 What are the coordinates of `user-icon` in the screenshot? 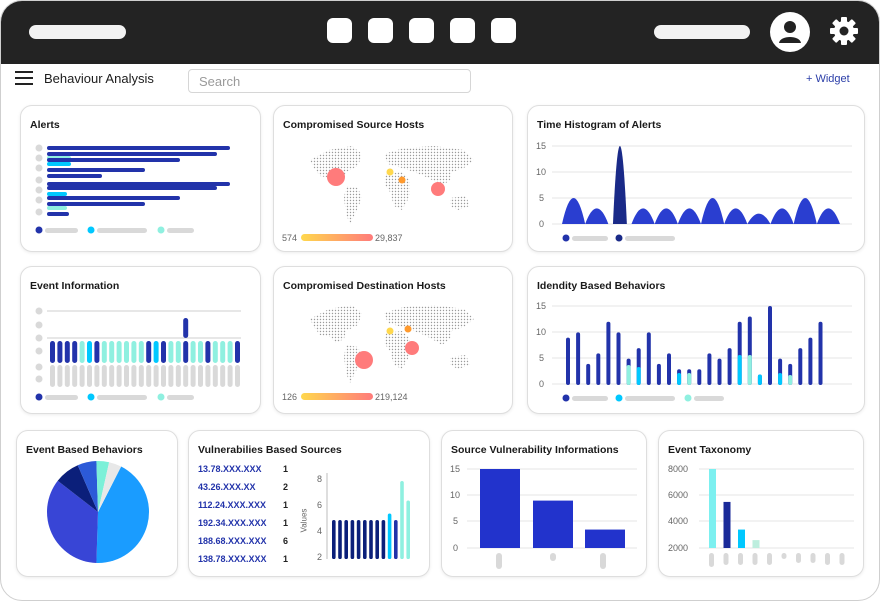 It's located at (790, 32).